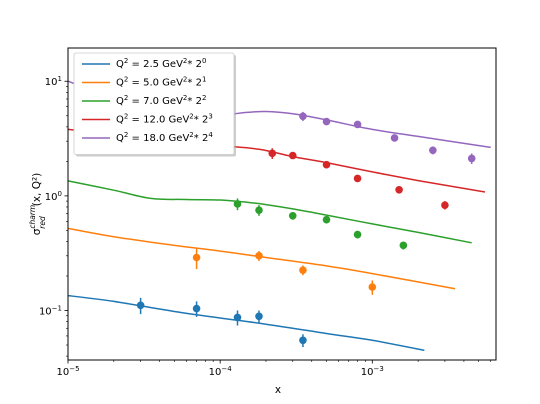 The width and height of the screenshot is (540, 404). What do you see at coordinates (67, 371) in the screenshot?
I see `x-tick-label-0: 10⁻⁵` at bounding box center [67, 371].